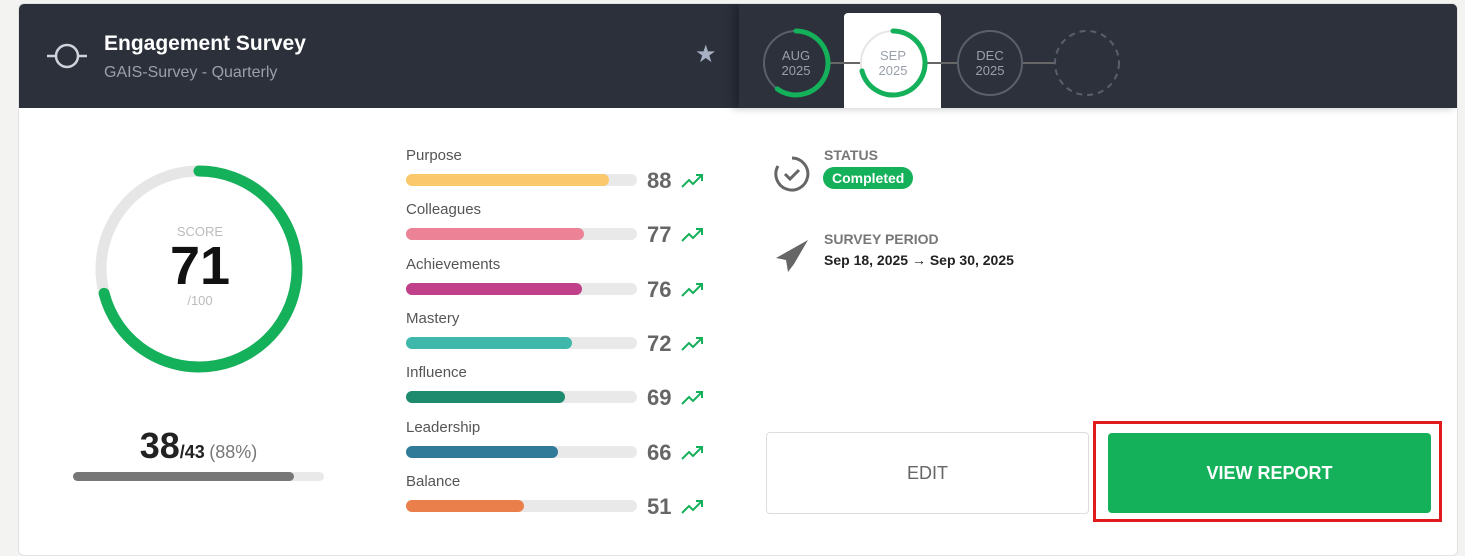 The height and width of the screenshot is (556, 1465). Describe the element at coordinates (436, 373) in the screenshot. I see `category-label: Influence` at that location.